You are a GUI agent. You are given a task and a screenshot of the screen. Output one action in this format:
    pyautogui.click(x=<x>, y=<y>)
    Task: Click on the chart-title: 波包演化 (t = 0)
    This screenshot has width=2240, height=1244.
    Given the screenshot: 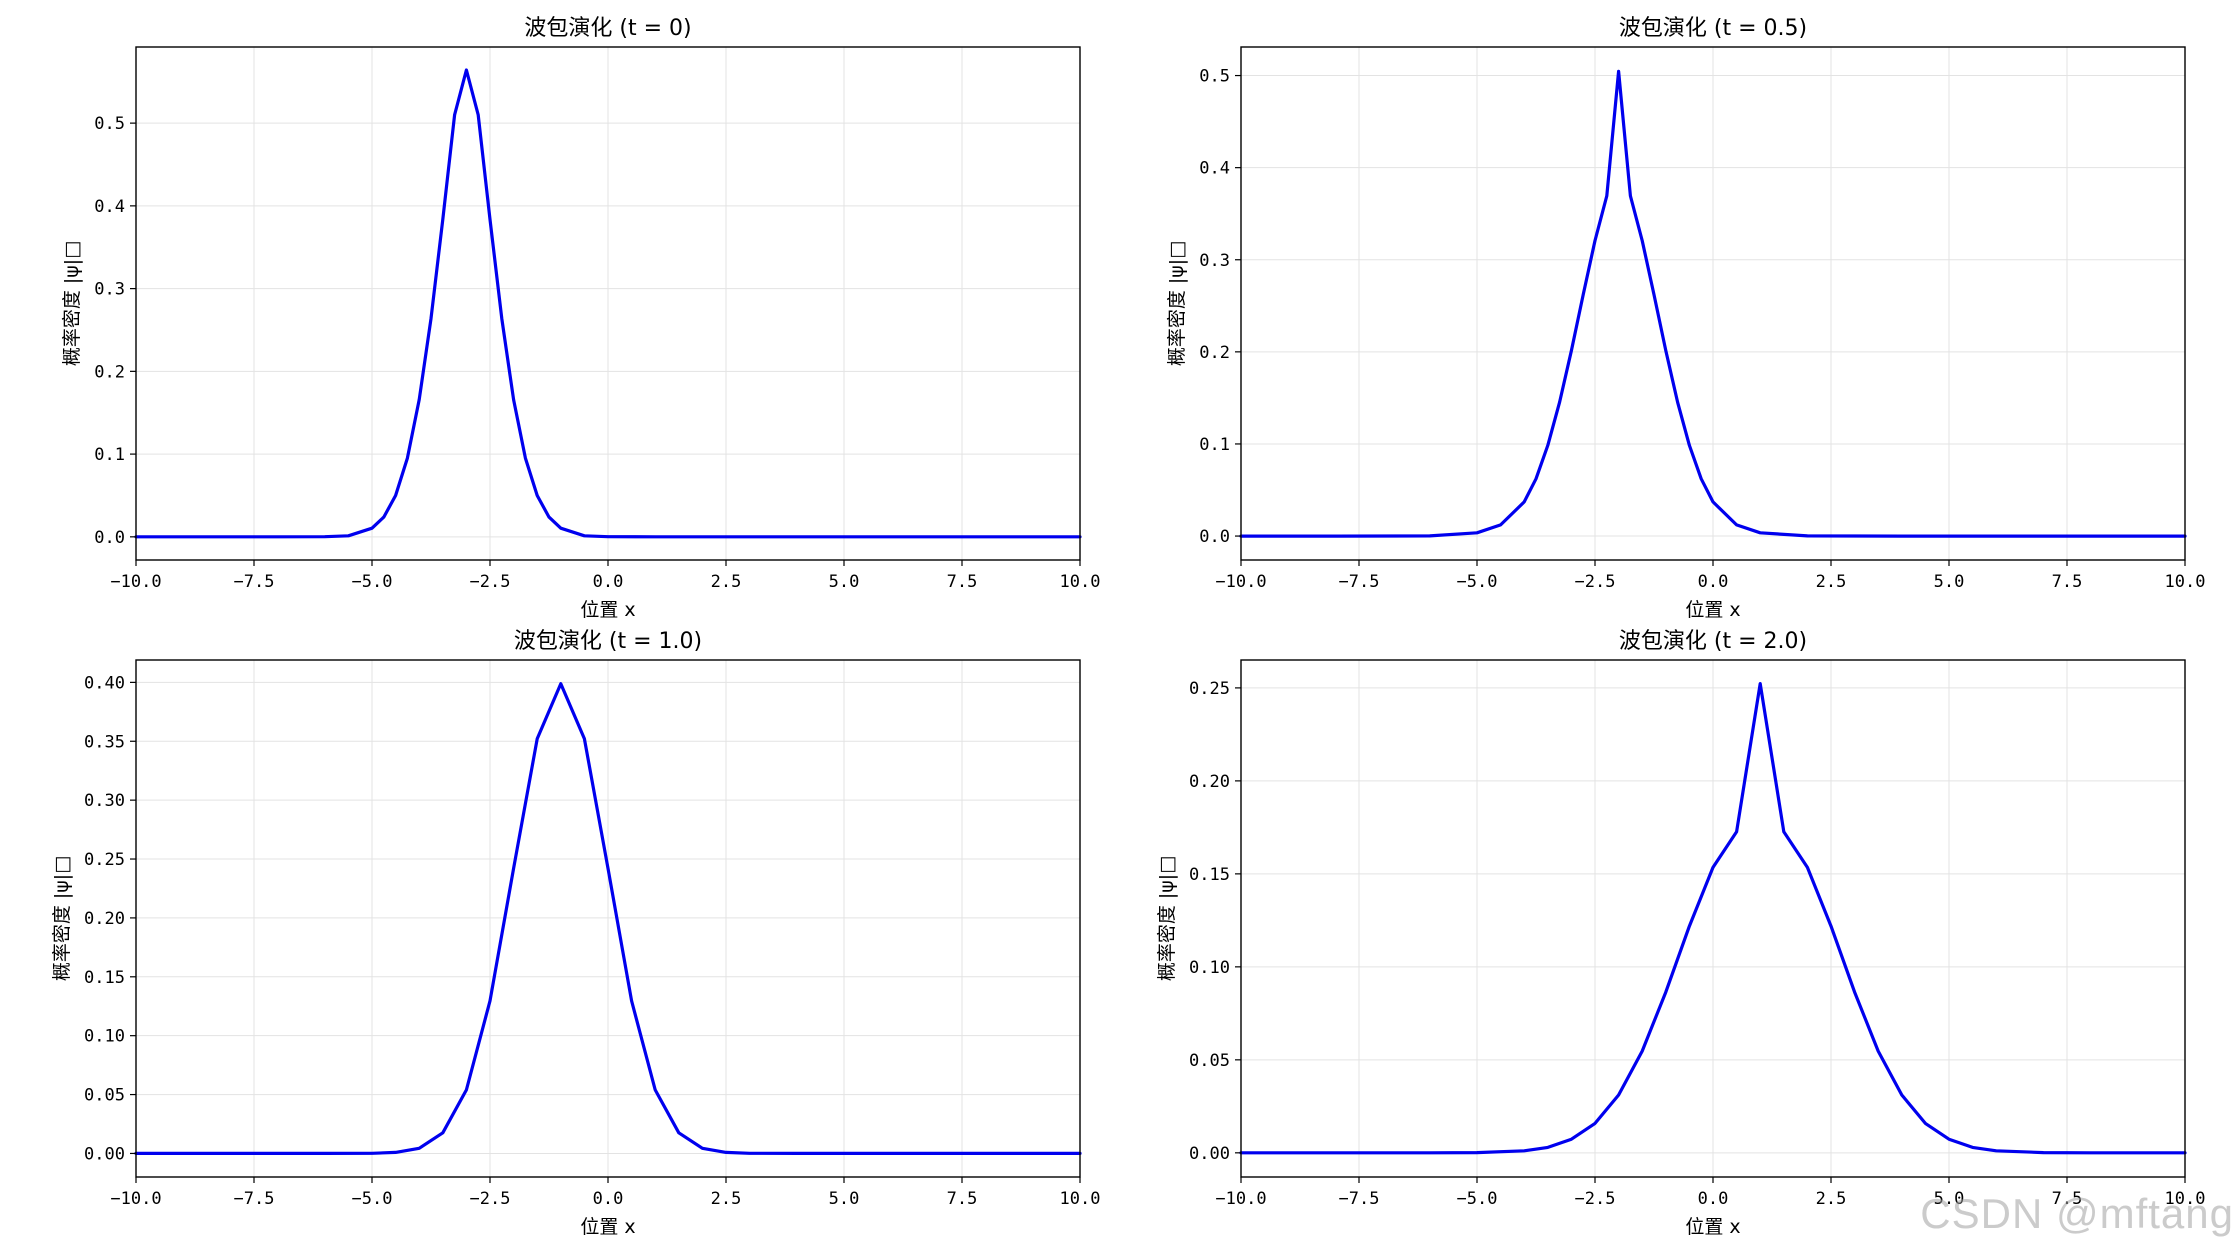 What is the action you would take?
    pyautogui.click(x=607, y=28)
    